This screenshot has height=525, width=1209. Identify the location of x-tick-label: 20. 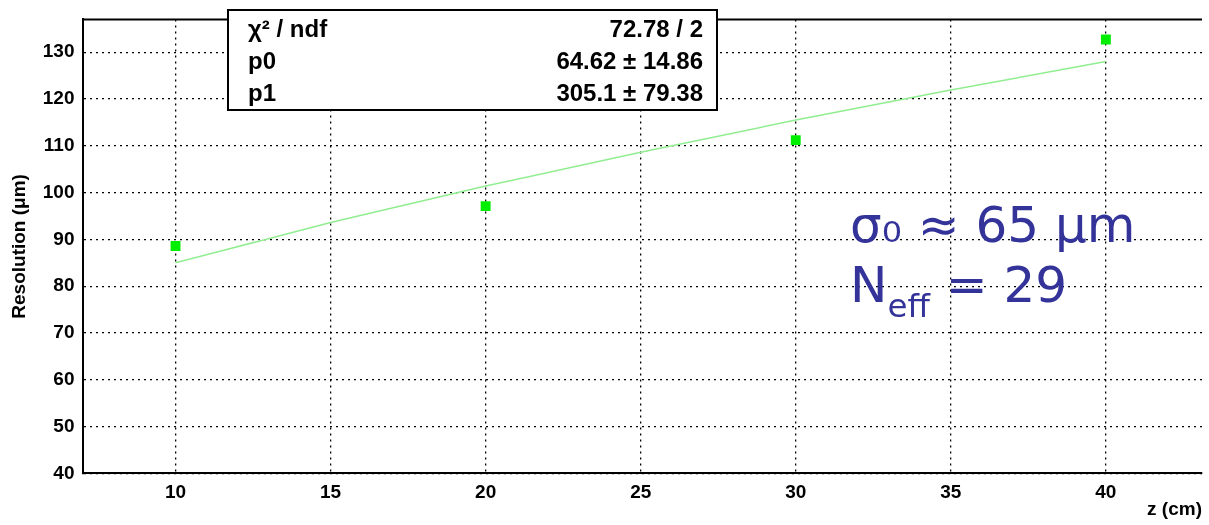
(486, 492).